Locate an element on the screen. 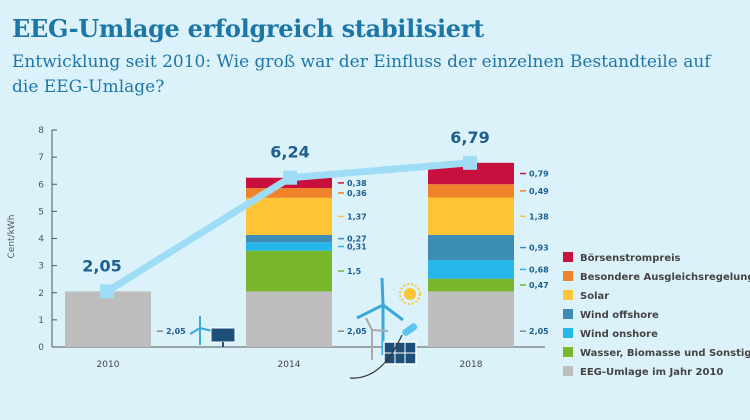  value-label: 1,37 is located at coordinates (357, 216).